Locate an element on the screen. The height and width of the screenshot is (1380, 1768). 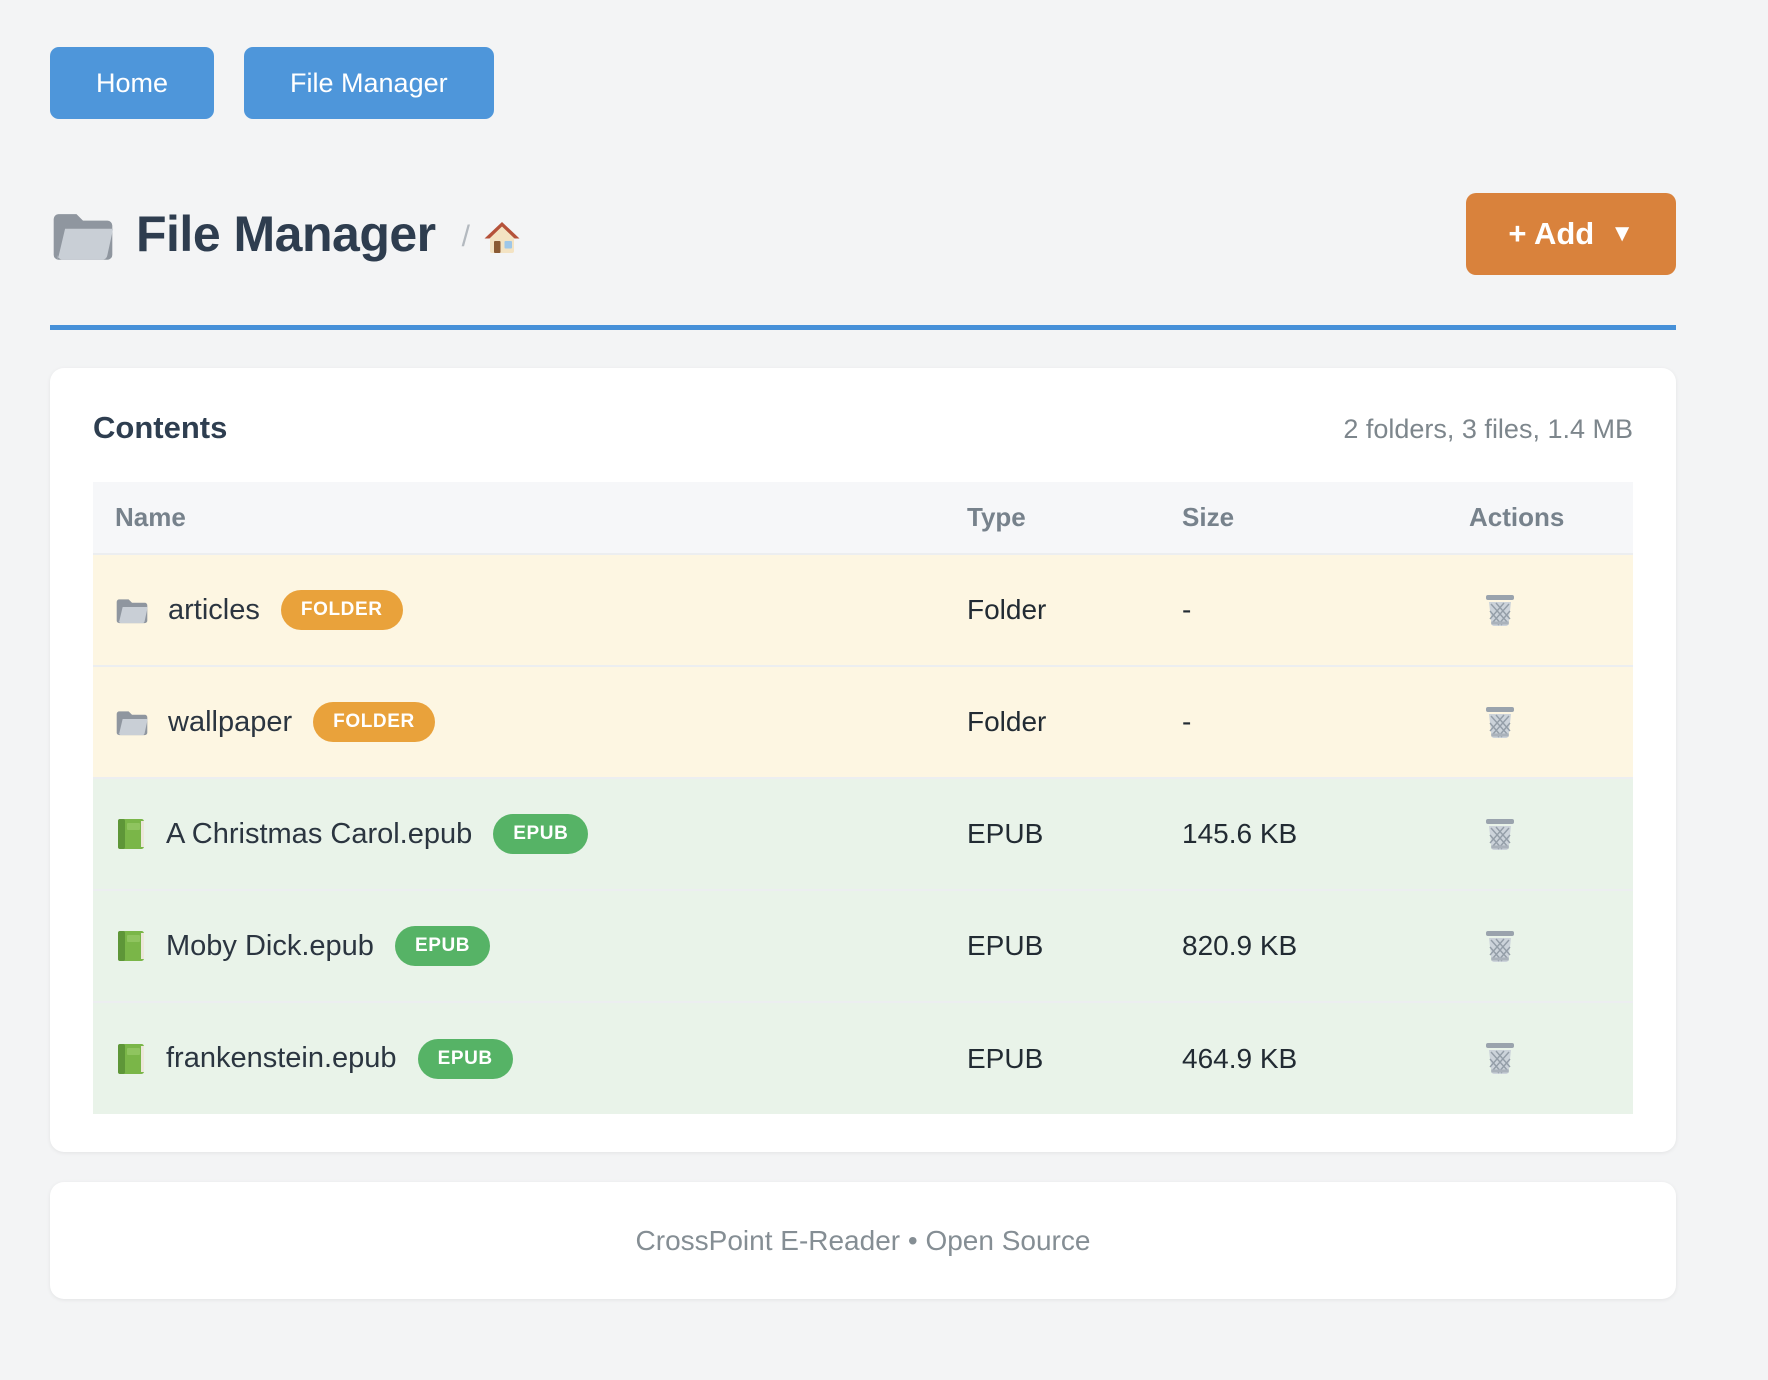
table-header-row: Name Type Size Actions is located at coordinates (863, 518).